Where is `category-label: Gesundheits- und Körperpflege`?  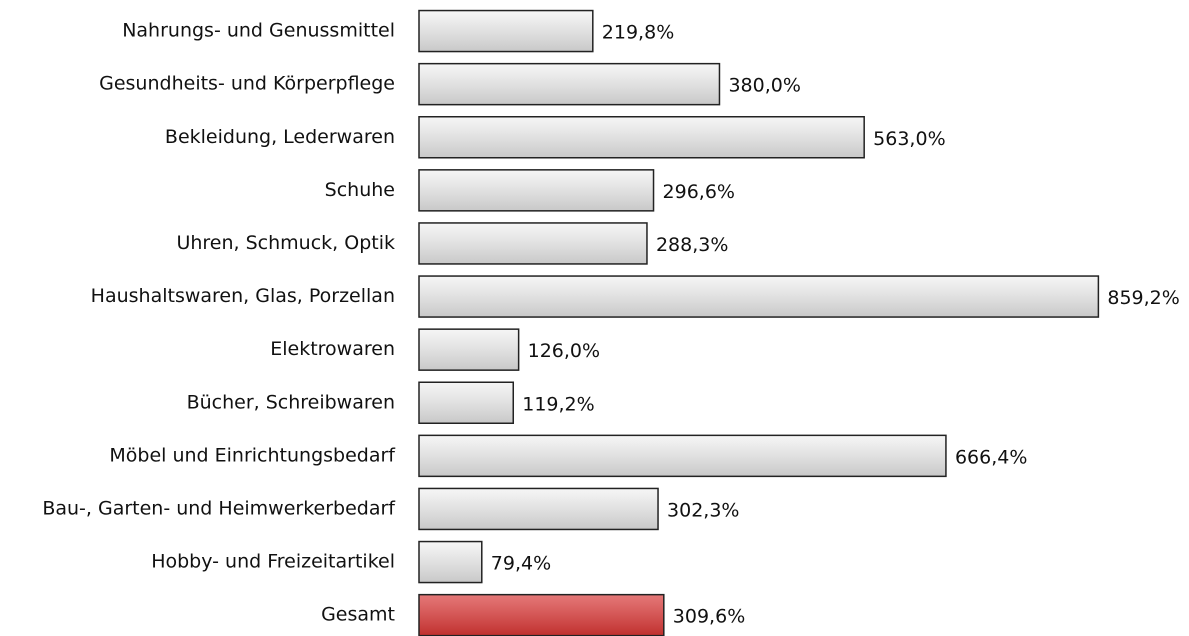
category-label: Gesundheits- und Körperpflege is located at coordinates (247, 84).